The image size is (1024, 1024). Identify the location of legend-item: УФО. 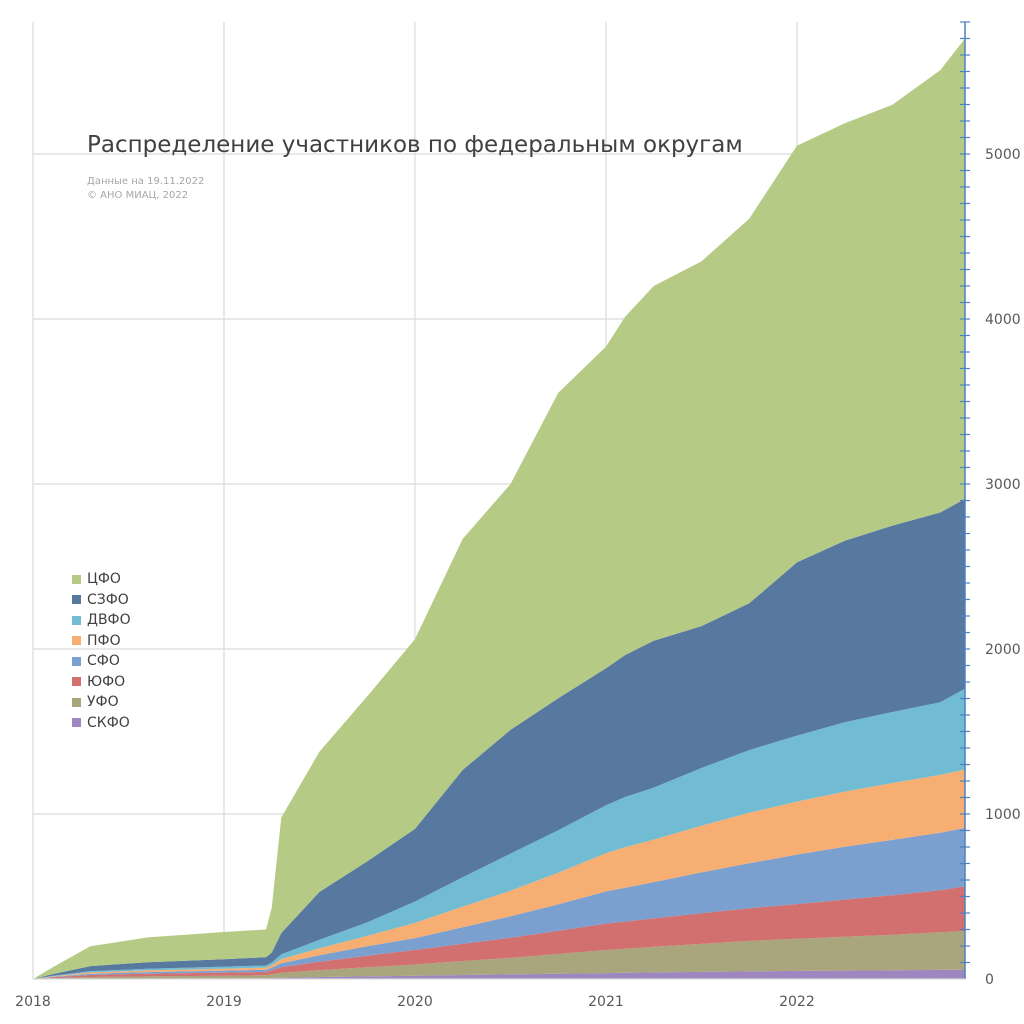
(101, 702).